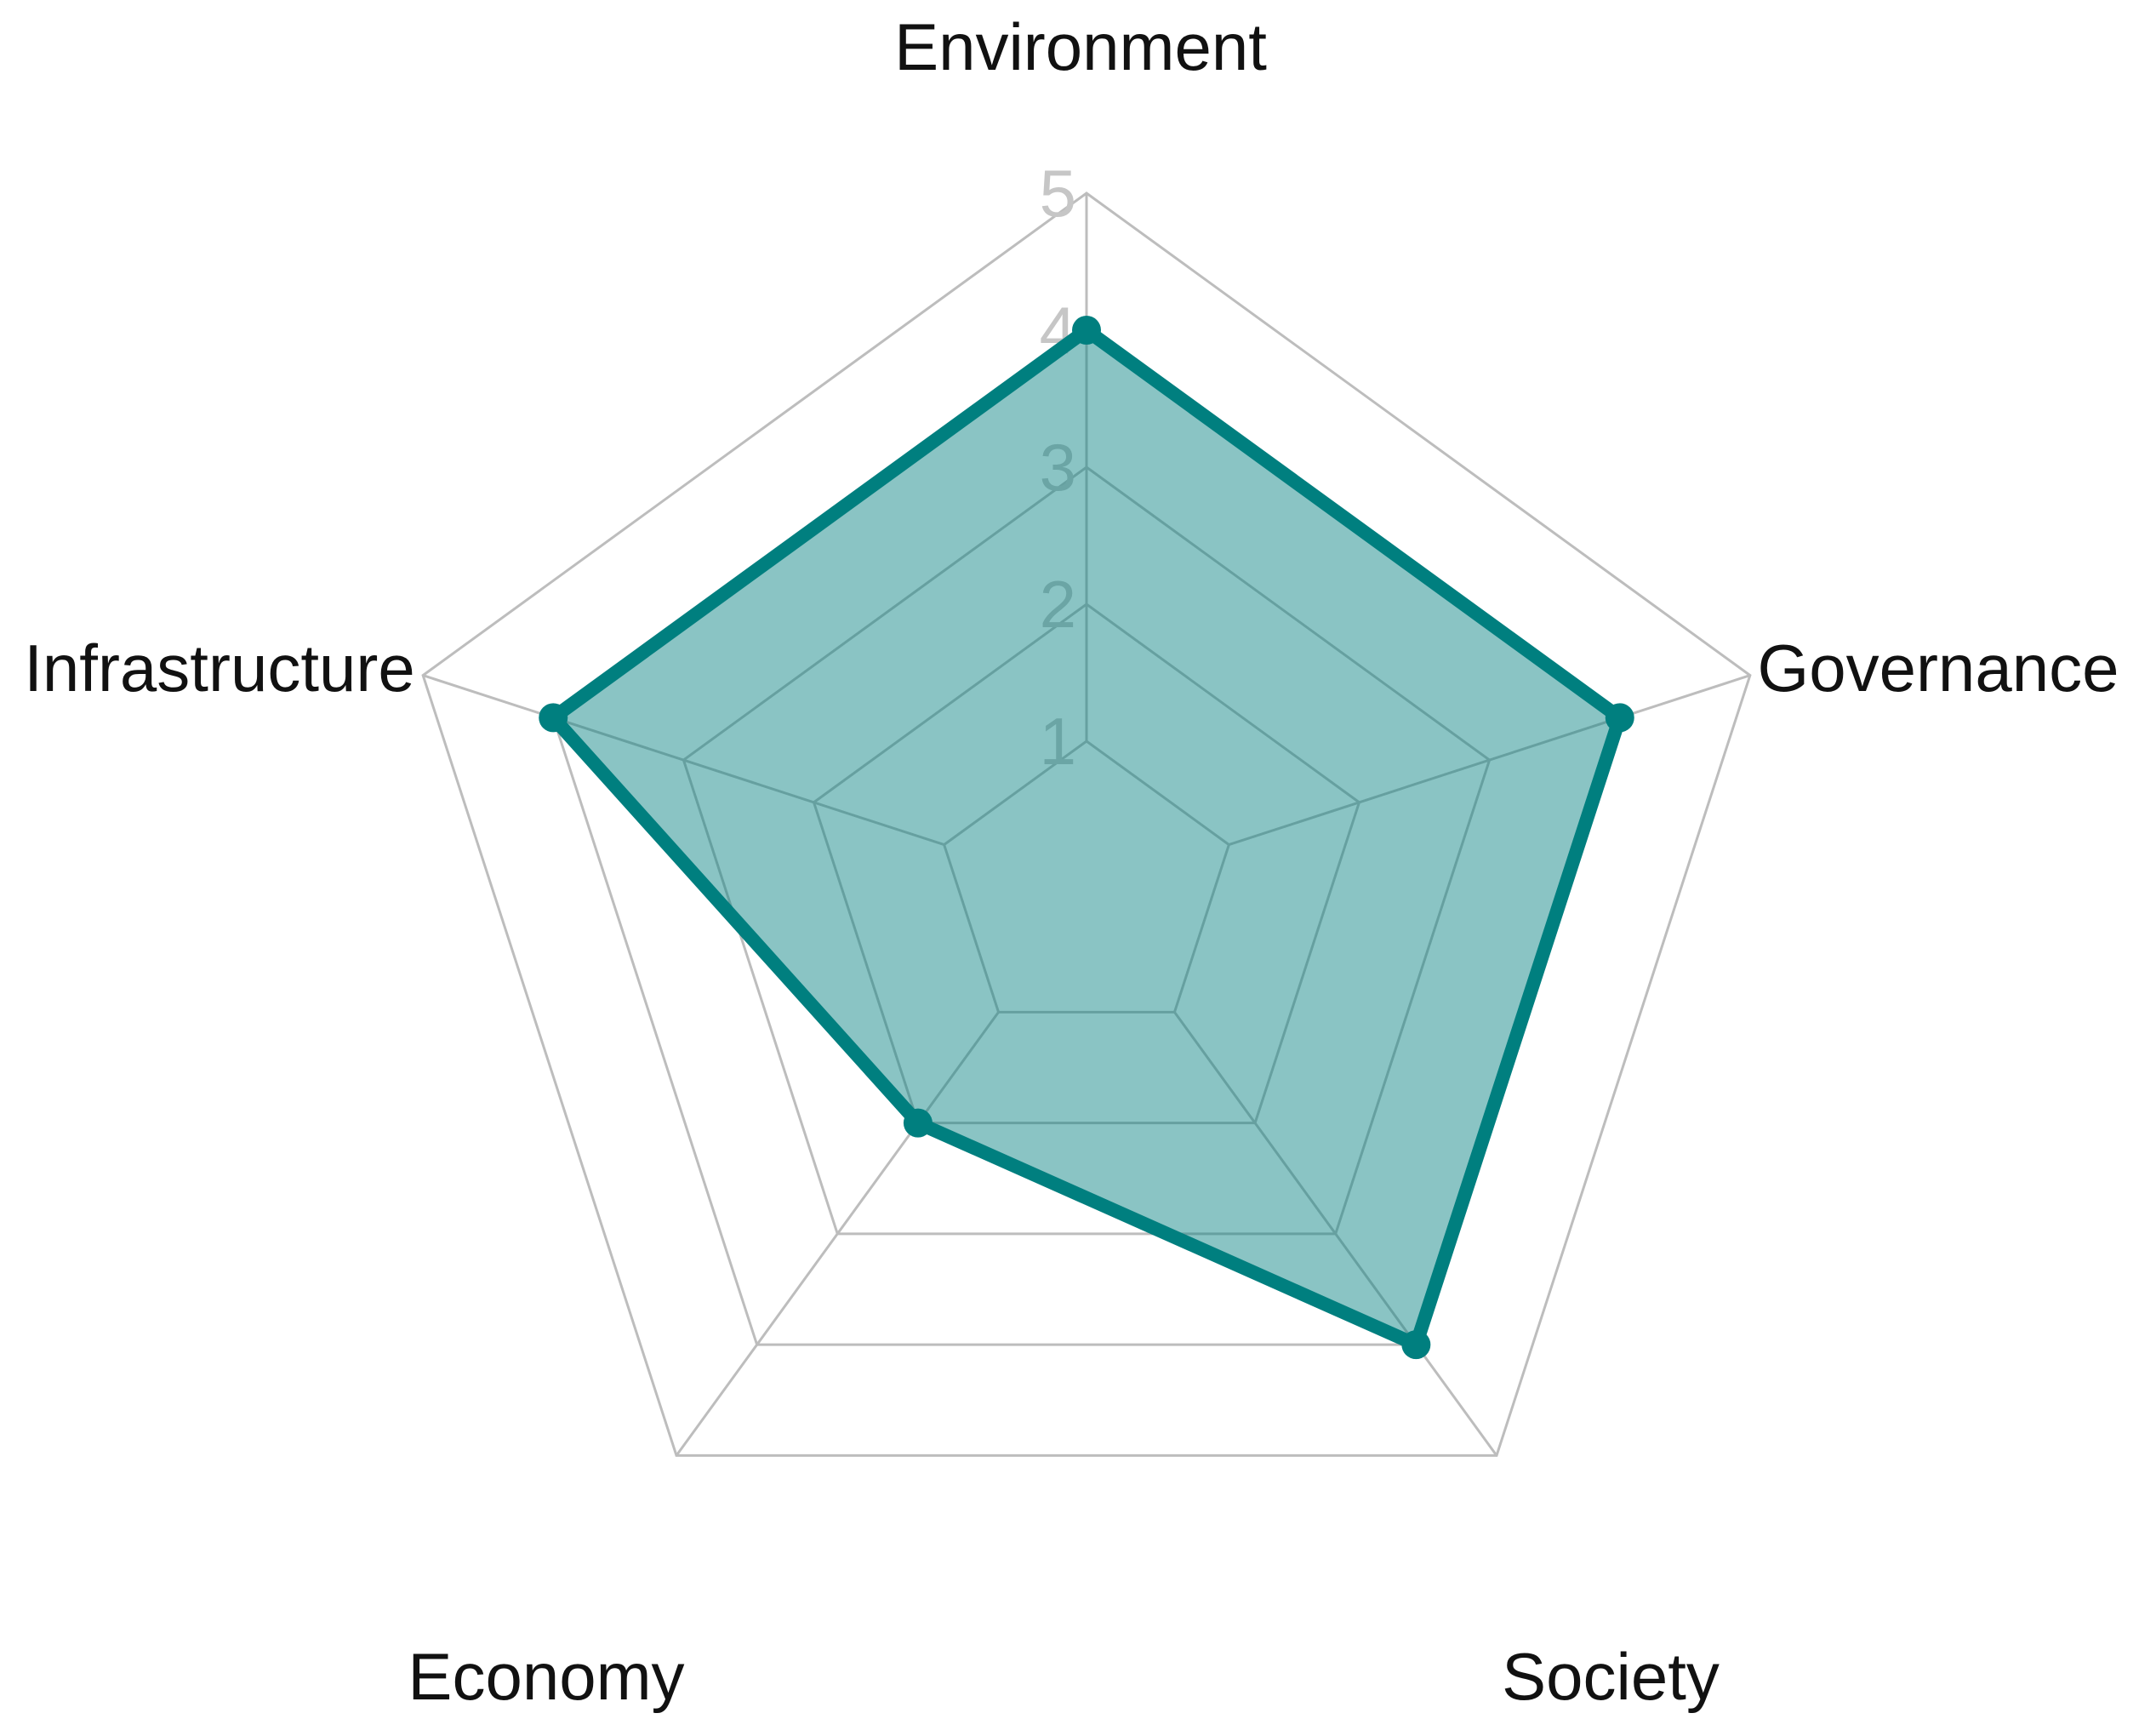 This screenshot has width=2139, height=1736. What do you see at coordinates (1416, 1345) in the screenshot?
I see `data-point-society` at bounding box center [1416, 1345].